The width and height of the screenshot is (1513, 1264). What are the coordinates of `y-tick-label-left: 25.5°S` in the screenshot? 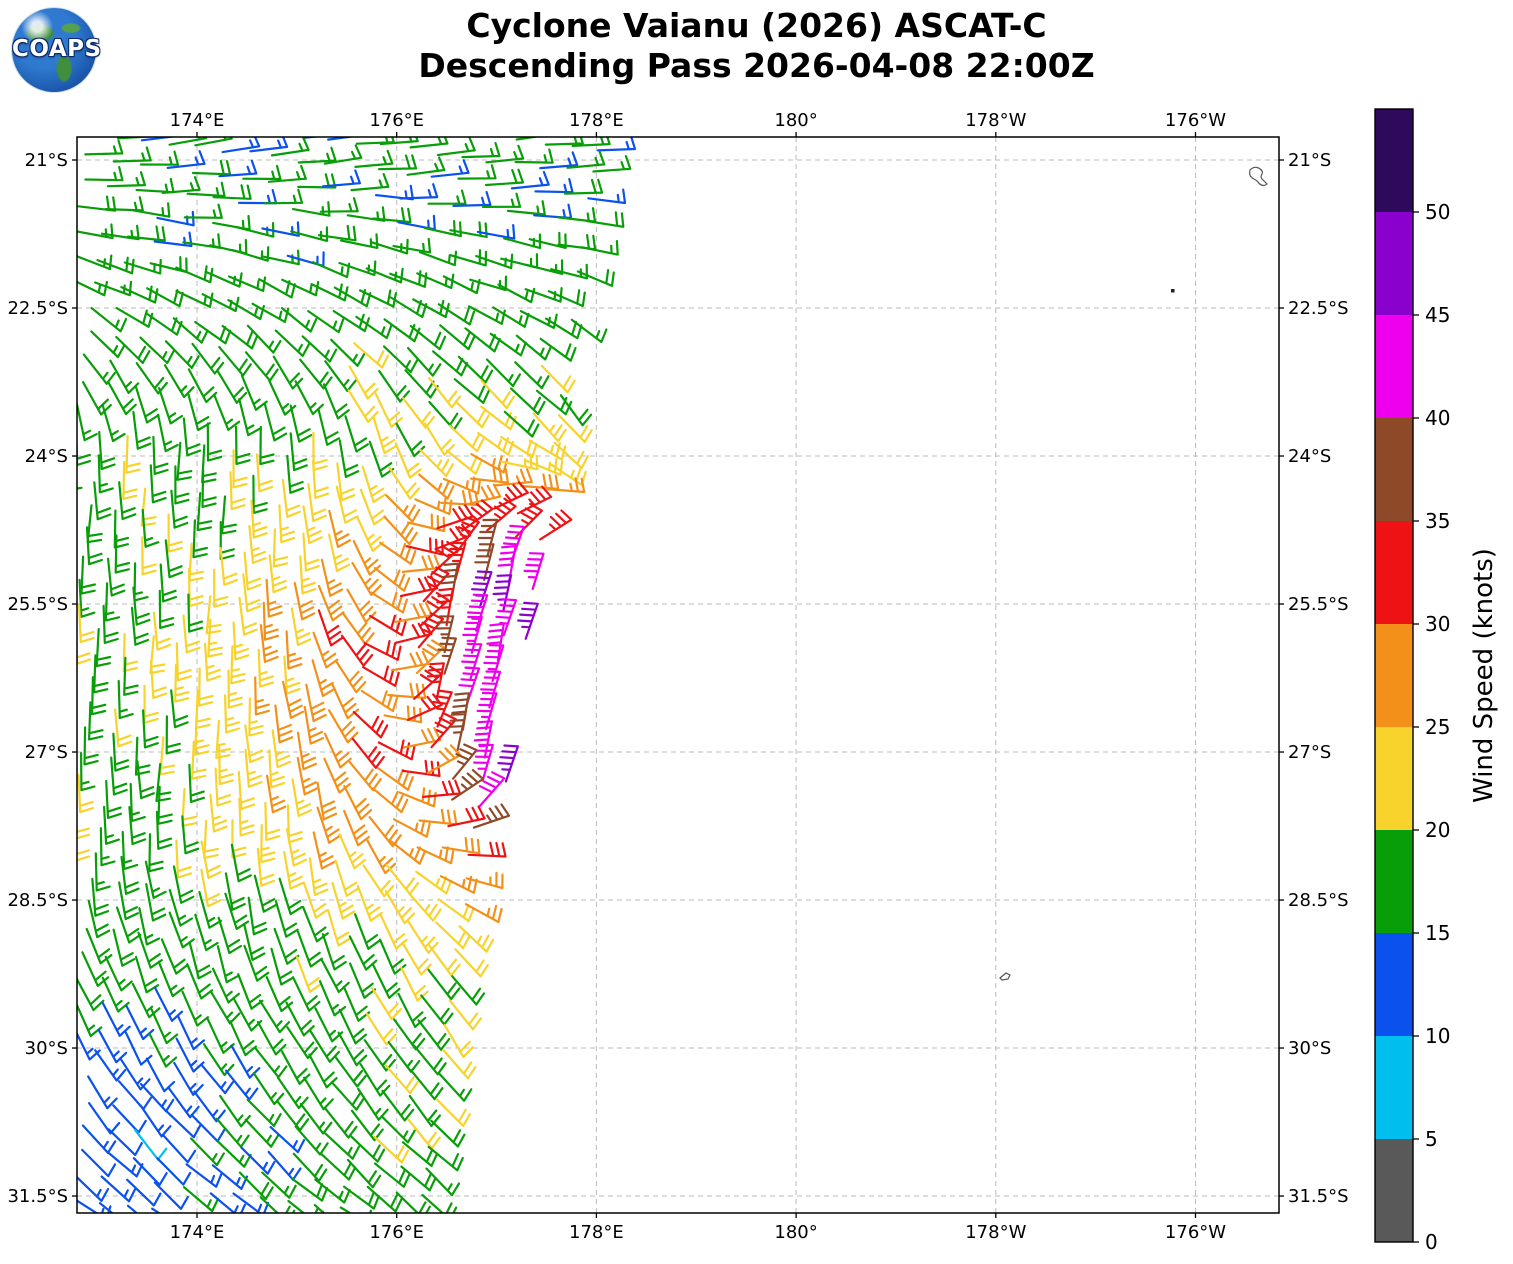 It's located at (37, 604).